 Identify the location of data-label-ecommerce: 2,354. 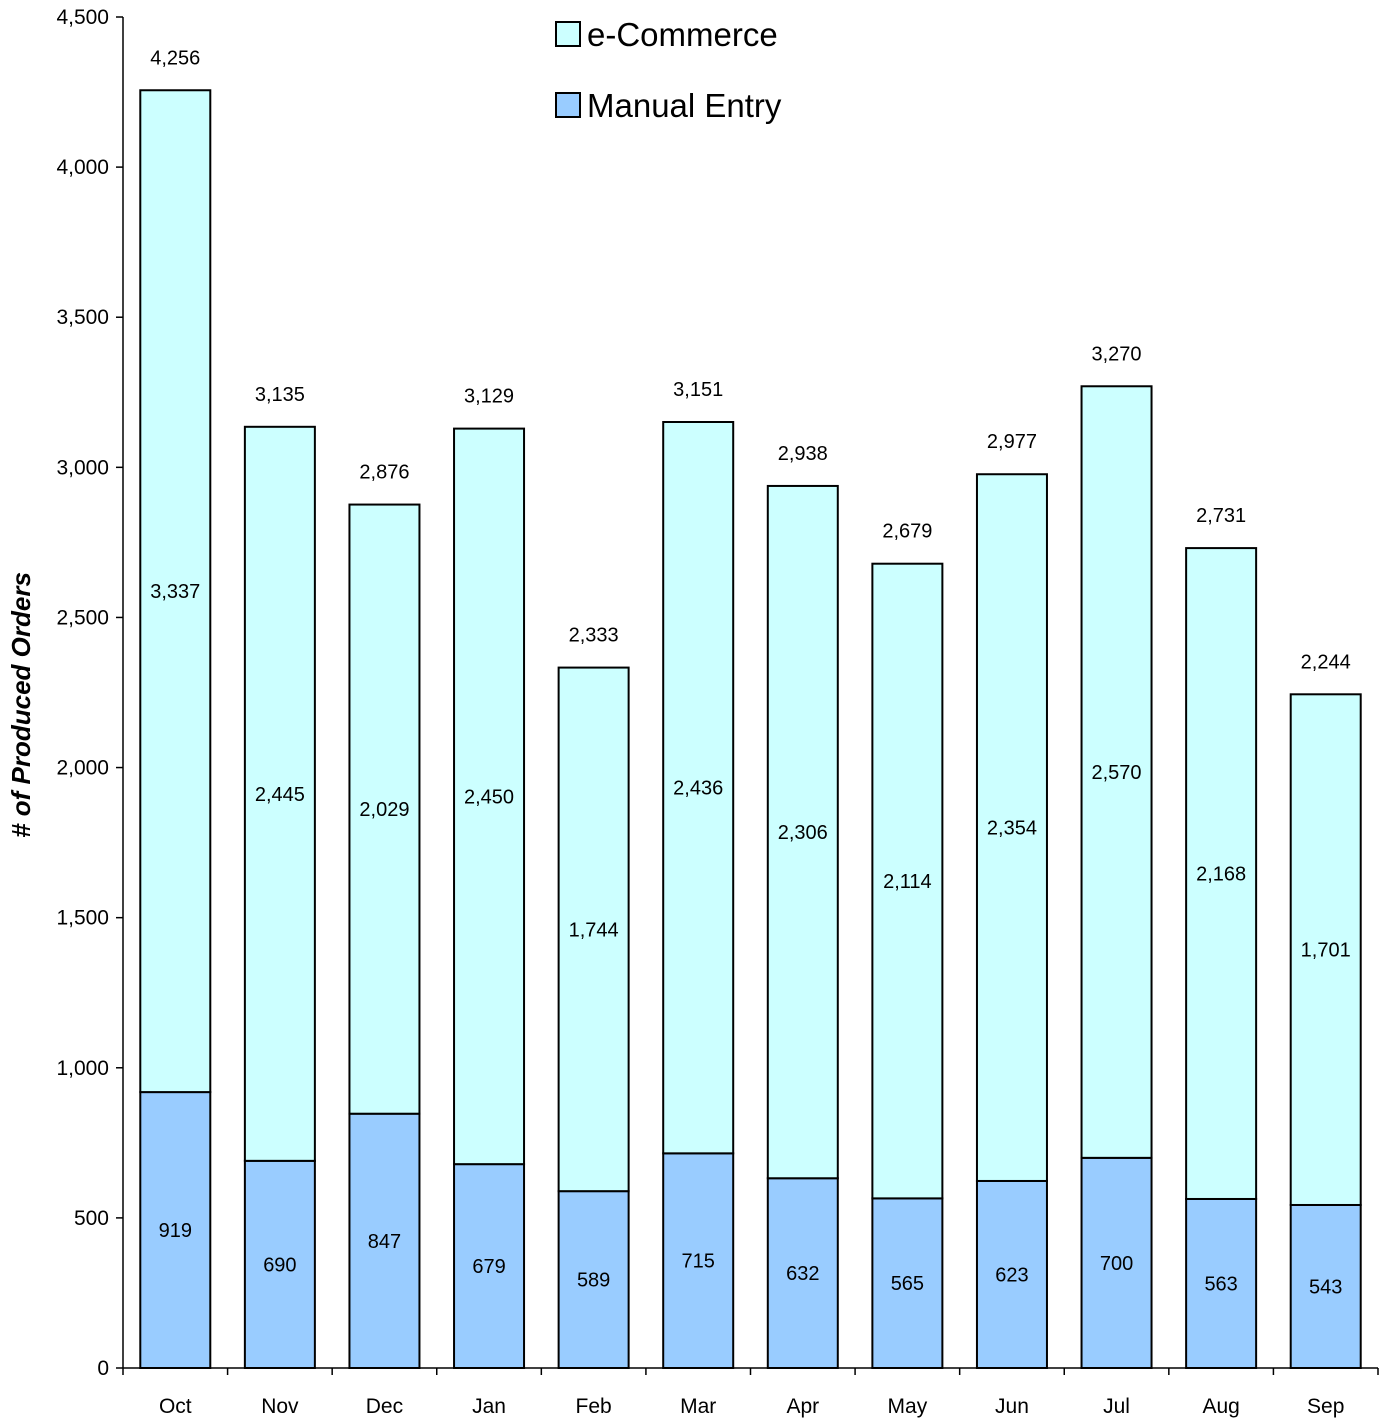
(1012, 829).